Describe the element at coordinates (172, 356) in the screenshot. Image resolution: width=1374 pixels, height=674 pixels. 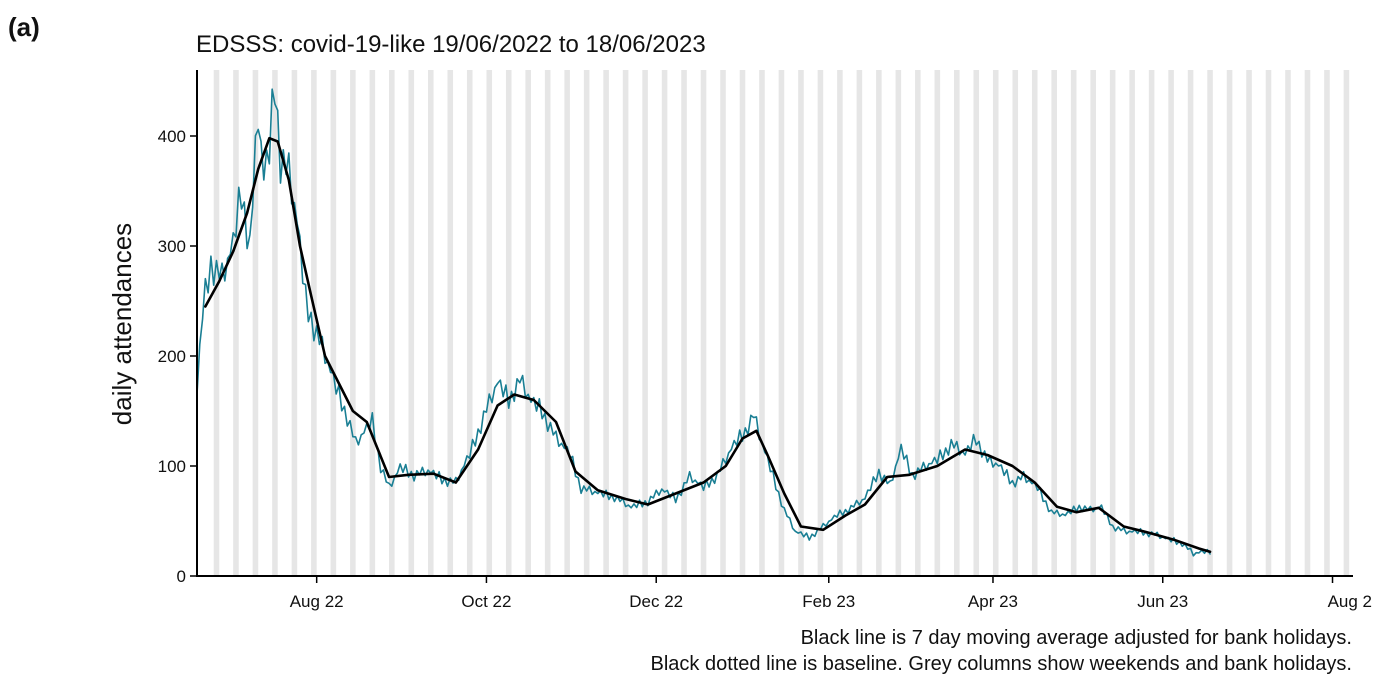
I see `y-tick-label-200: 200` at that location.